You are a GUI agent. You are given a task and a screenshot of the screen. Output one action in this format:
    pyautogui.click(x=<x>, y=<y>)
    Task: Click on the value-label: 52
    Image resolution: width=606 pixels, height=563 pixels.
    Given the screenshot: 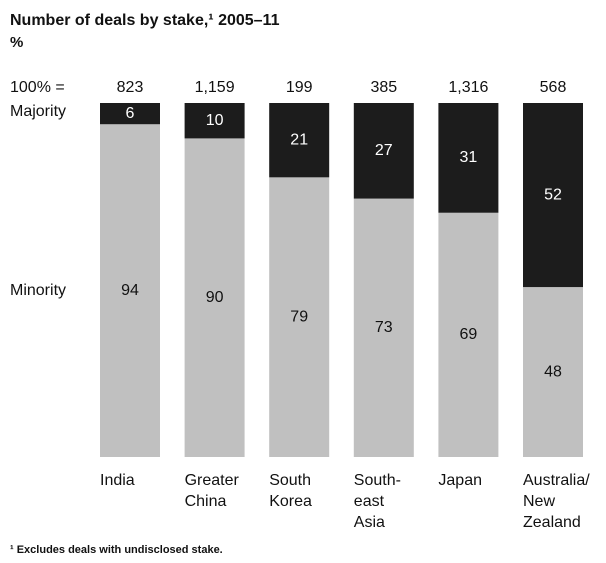 What is the action you would take?
    pyautogui.click(x=553, y=194)
    